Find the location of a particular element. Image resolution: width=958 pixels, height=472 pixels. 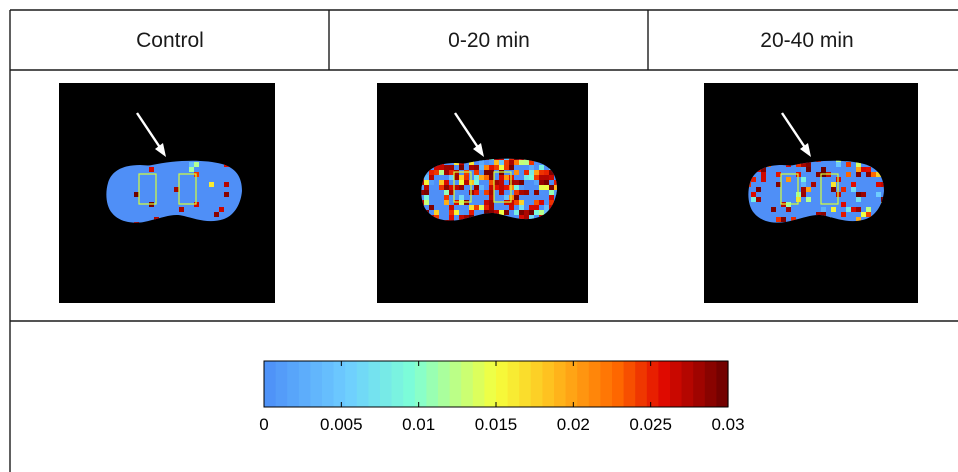

colorbar: 0 0.005 0.01 0.015 0.02 0.025 0.03 is located at coordinates (502, 397).